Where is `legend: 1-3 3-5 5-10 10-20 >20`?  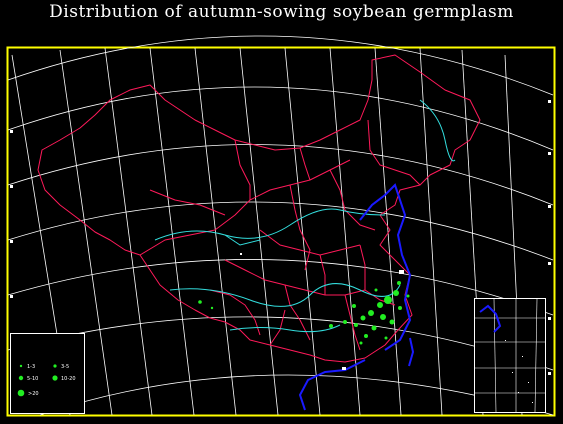 legend: 1-3 3-5 5-10 10-20 >20 is located at coordinates (47, 373).